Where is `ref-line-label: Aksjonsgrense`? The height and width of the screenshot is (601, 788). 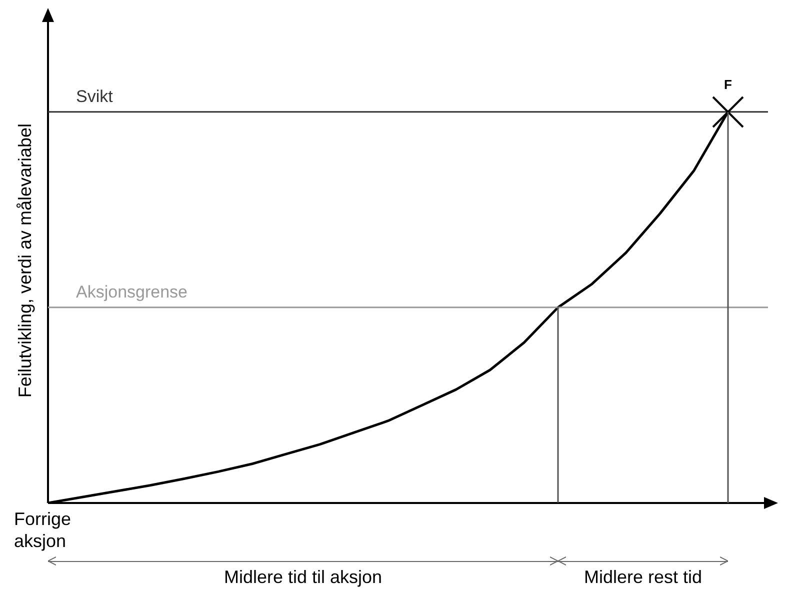 ref-line-label: Aksjonsgrense is located at coordinates (132, 292).